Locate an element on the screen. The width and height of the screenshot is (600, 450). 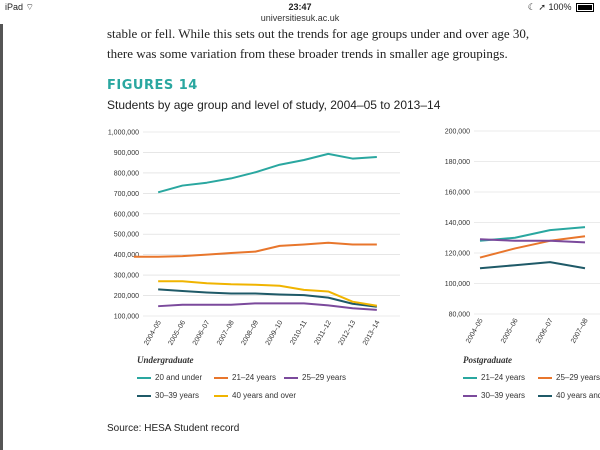
y-tick-label: 120,000 is located at coordinates (457, 254).